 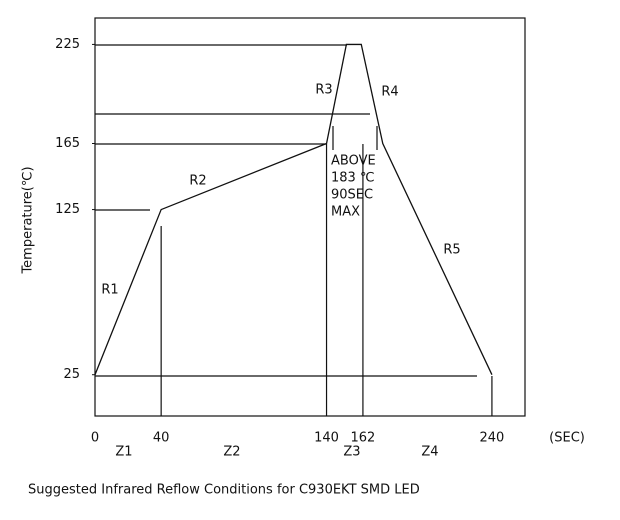 I want to click on y-tick-label: 165, so click(x=67, y=143).